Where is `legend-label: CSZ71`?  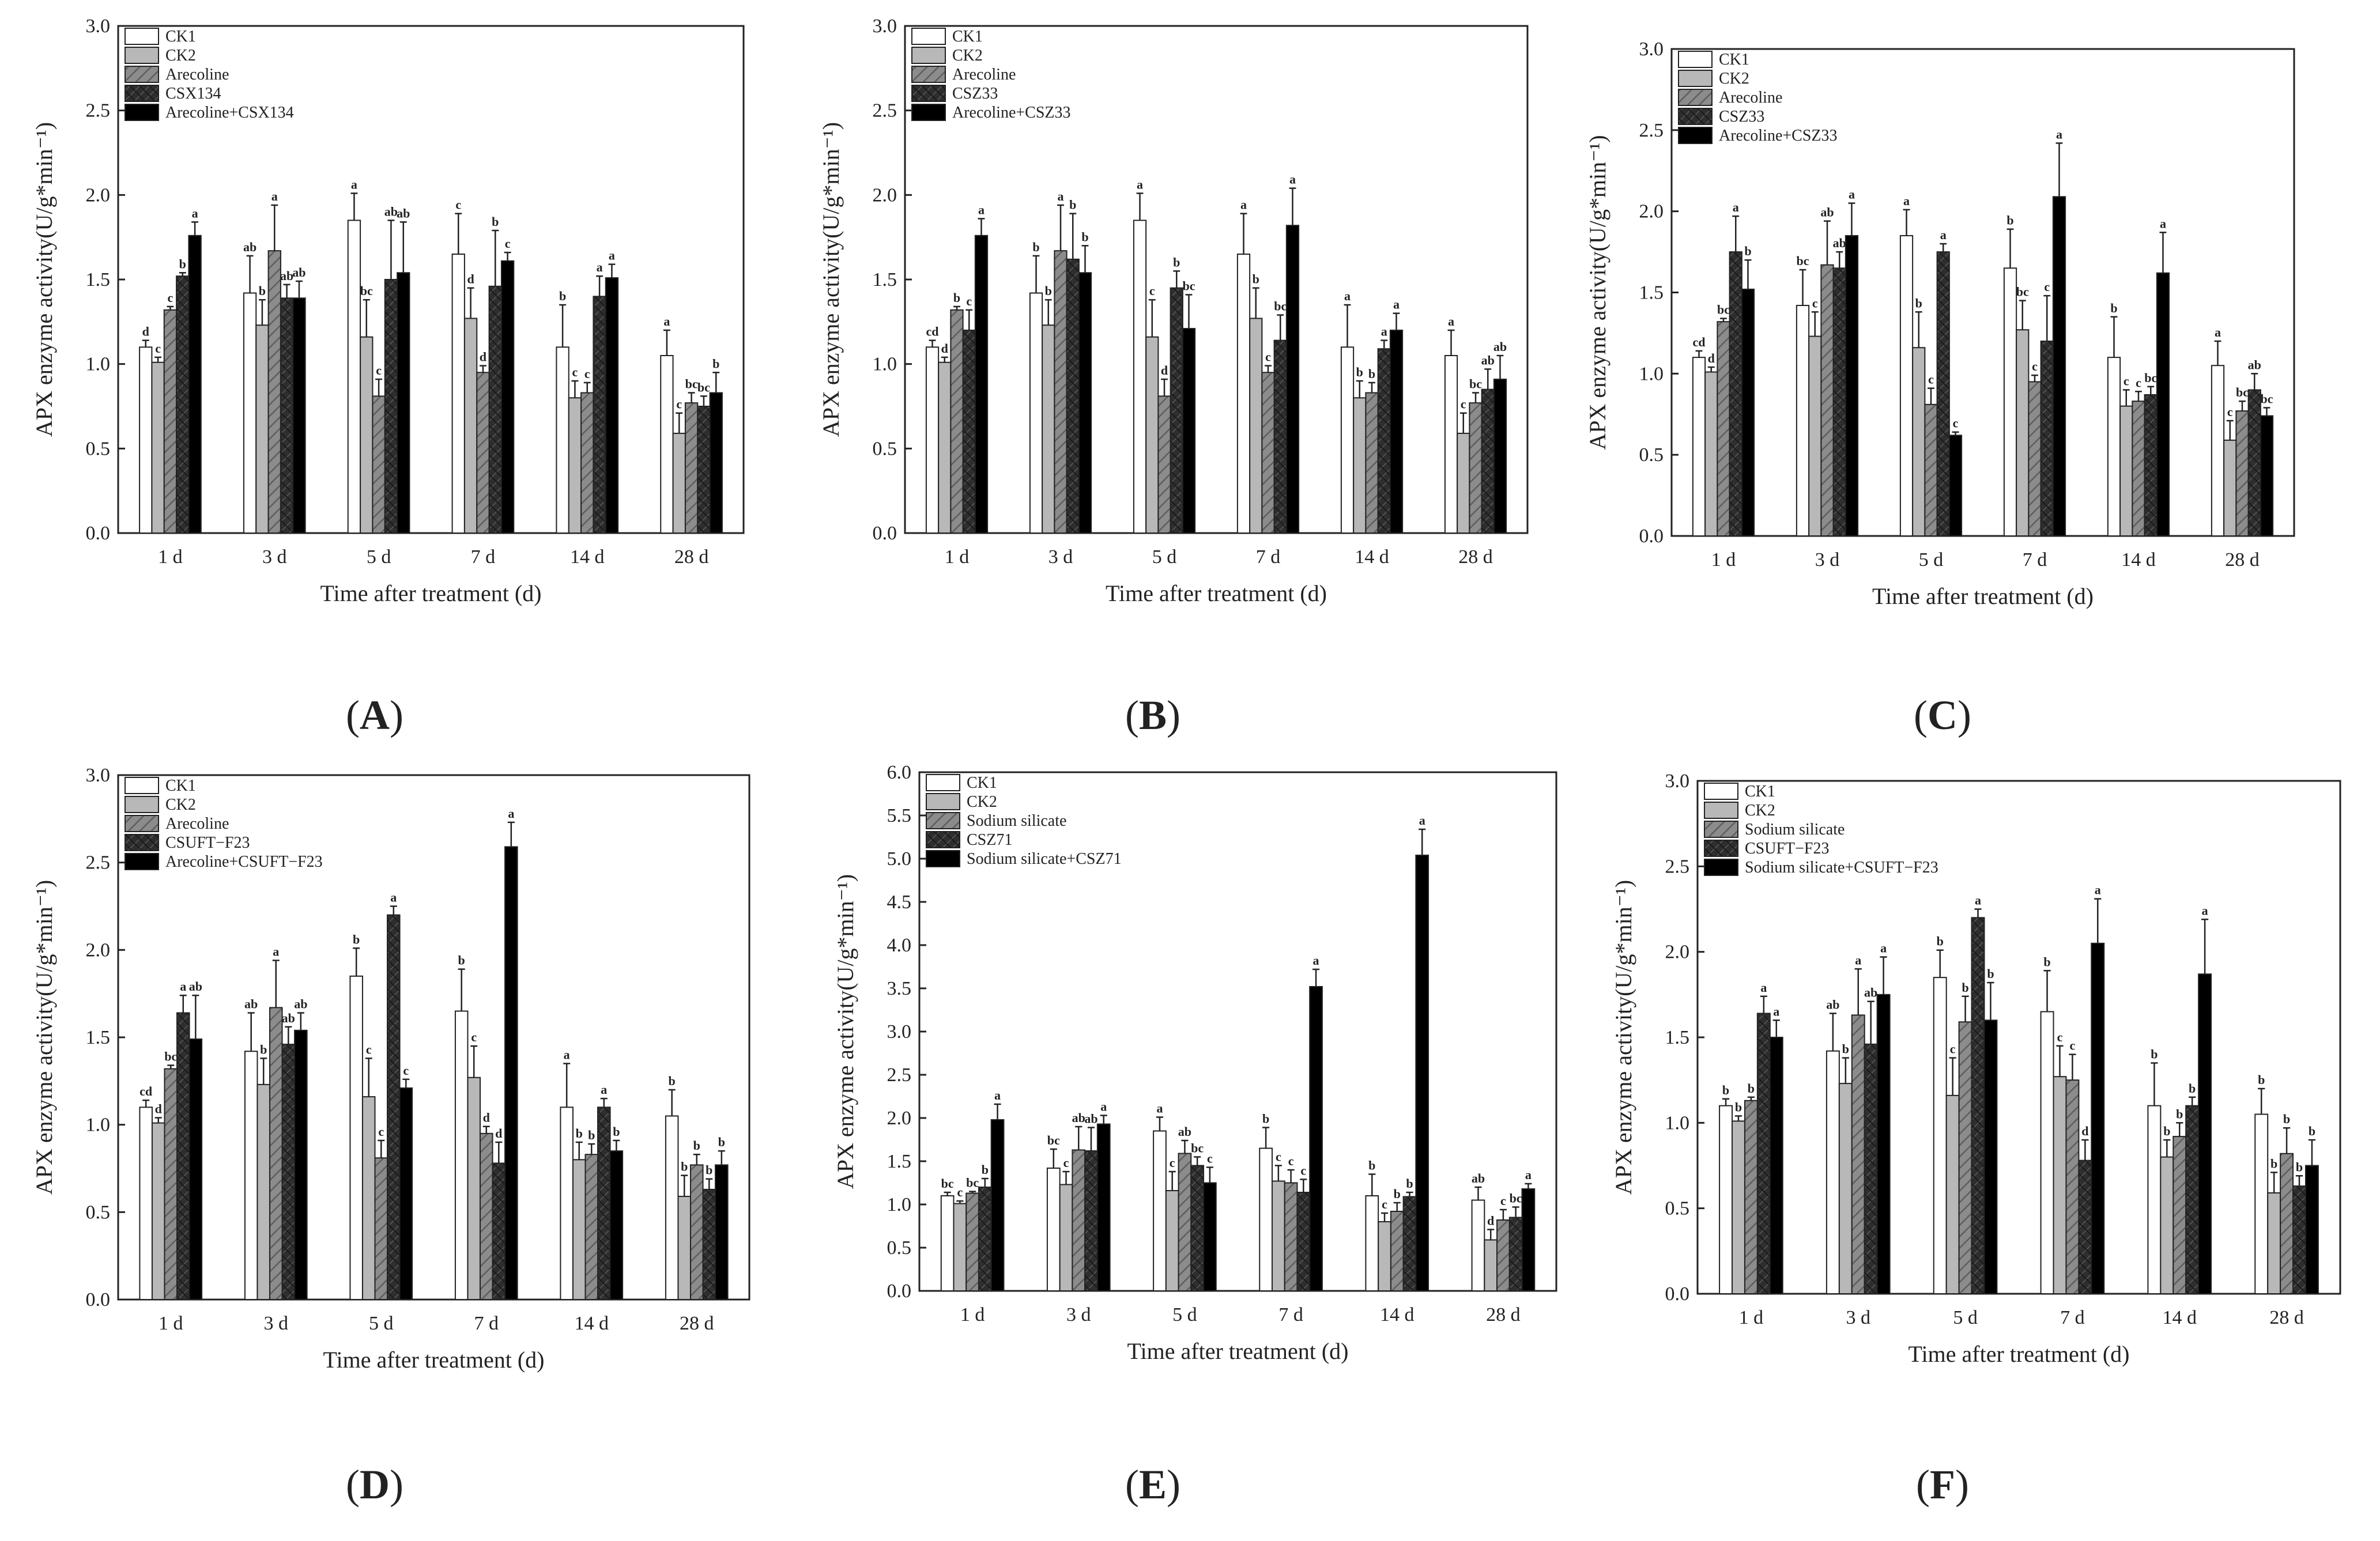 legend-label: CSZ71 is located at coordinates (990, 840).